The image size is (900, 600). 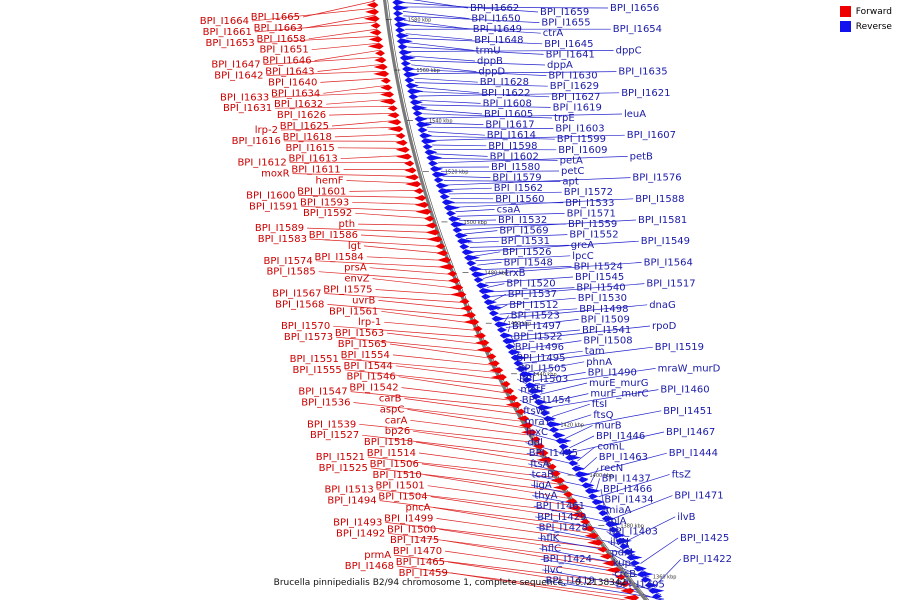 I want to click on reverse-gene-label: BPI_I1576, so click(x=656, y=178).